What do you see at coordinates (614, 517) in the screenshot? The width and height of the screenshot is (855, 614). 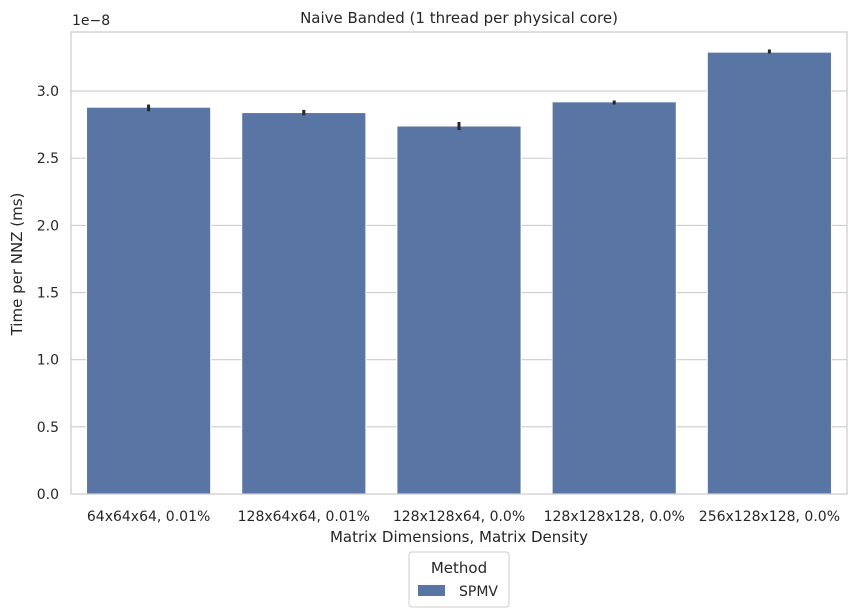 I see `x-tick-label: 128x128x128, 0.0%` at bounding box center [614, 517].